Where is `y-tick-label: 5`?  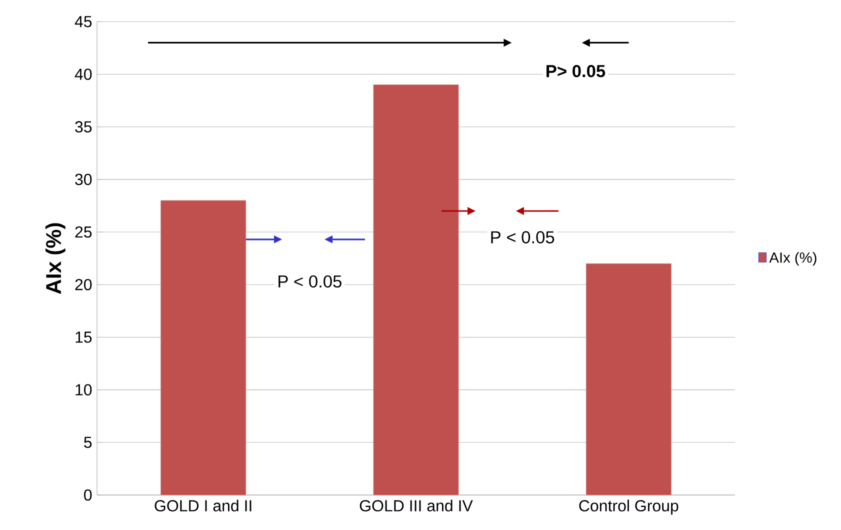
y-tick-label: 5 is located at coordinates (88, 442).